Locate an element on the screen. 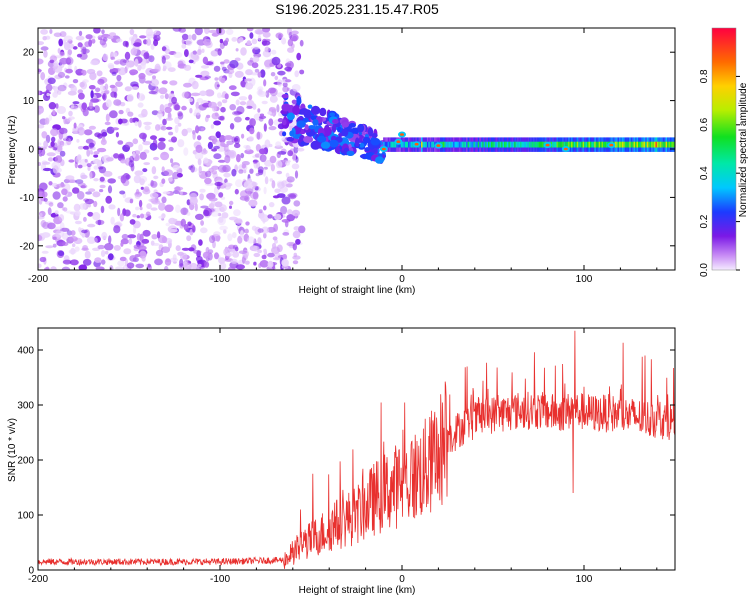 This screenshot has width=750, height=605. colorbar-tick-label: 0.0 is located at coordinates (704, 270).